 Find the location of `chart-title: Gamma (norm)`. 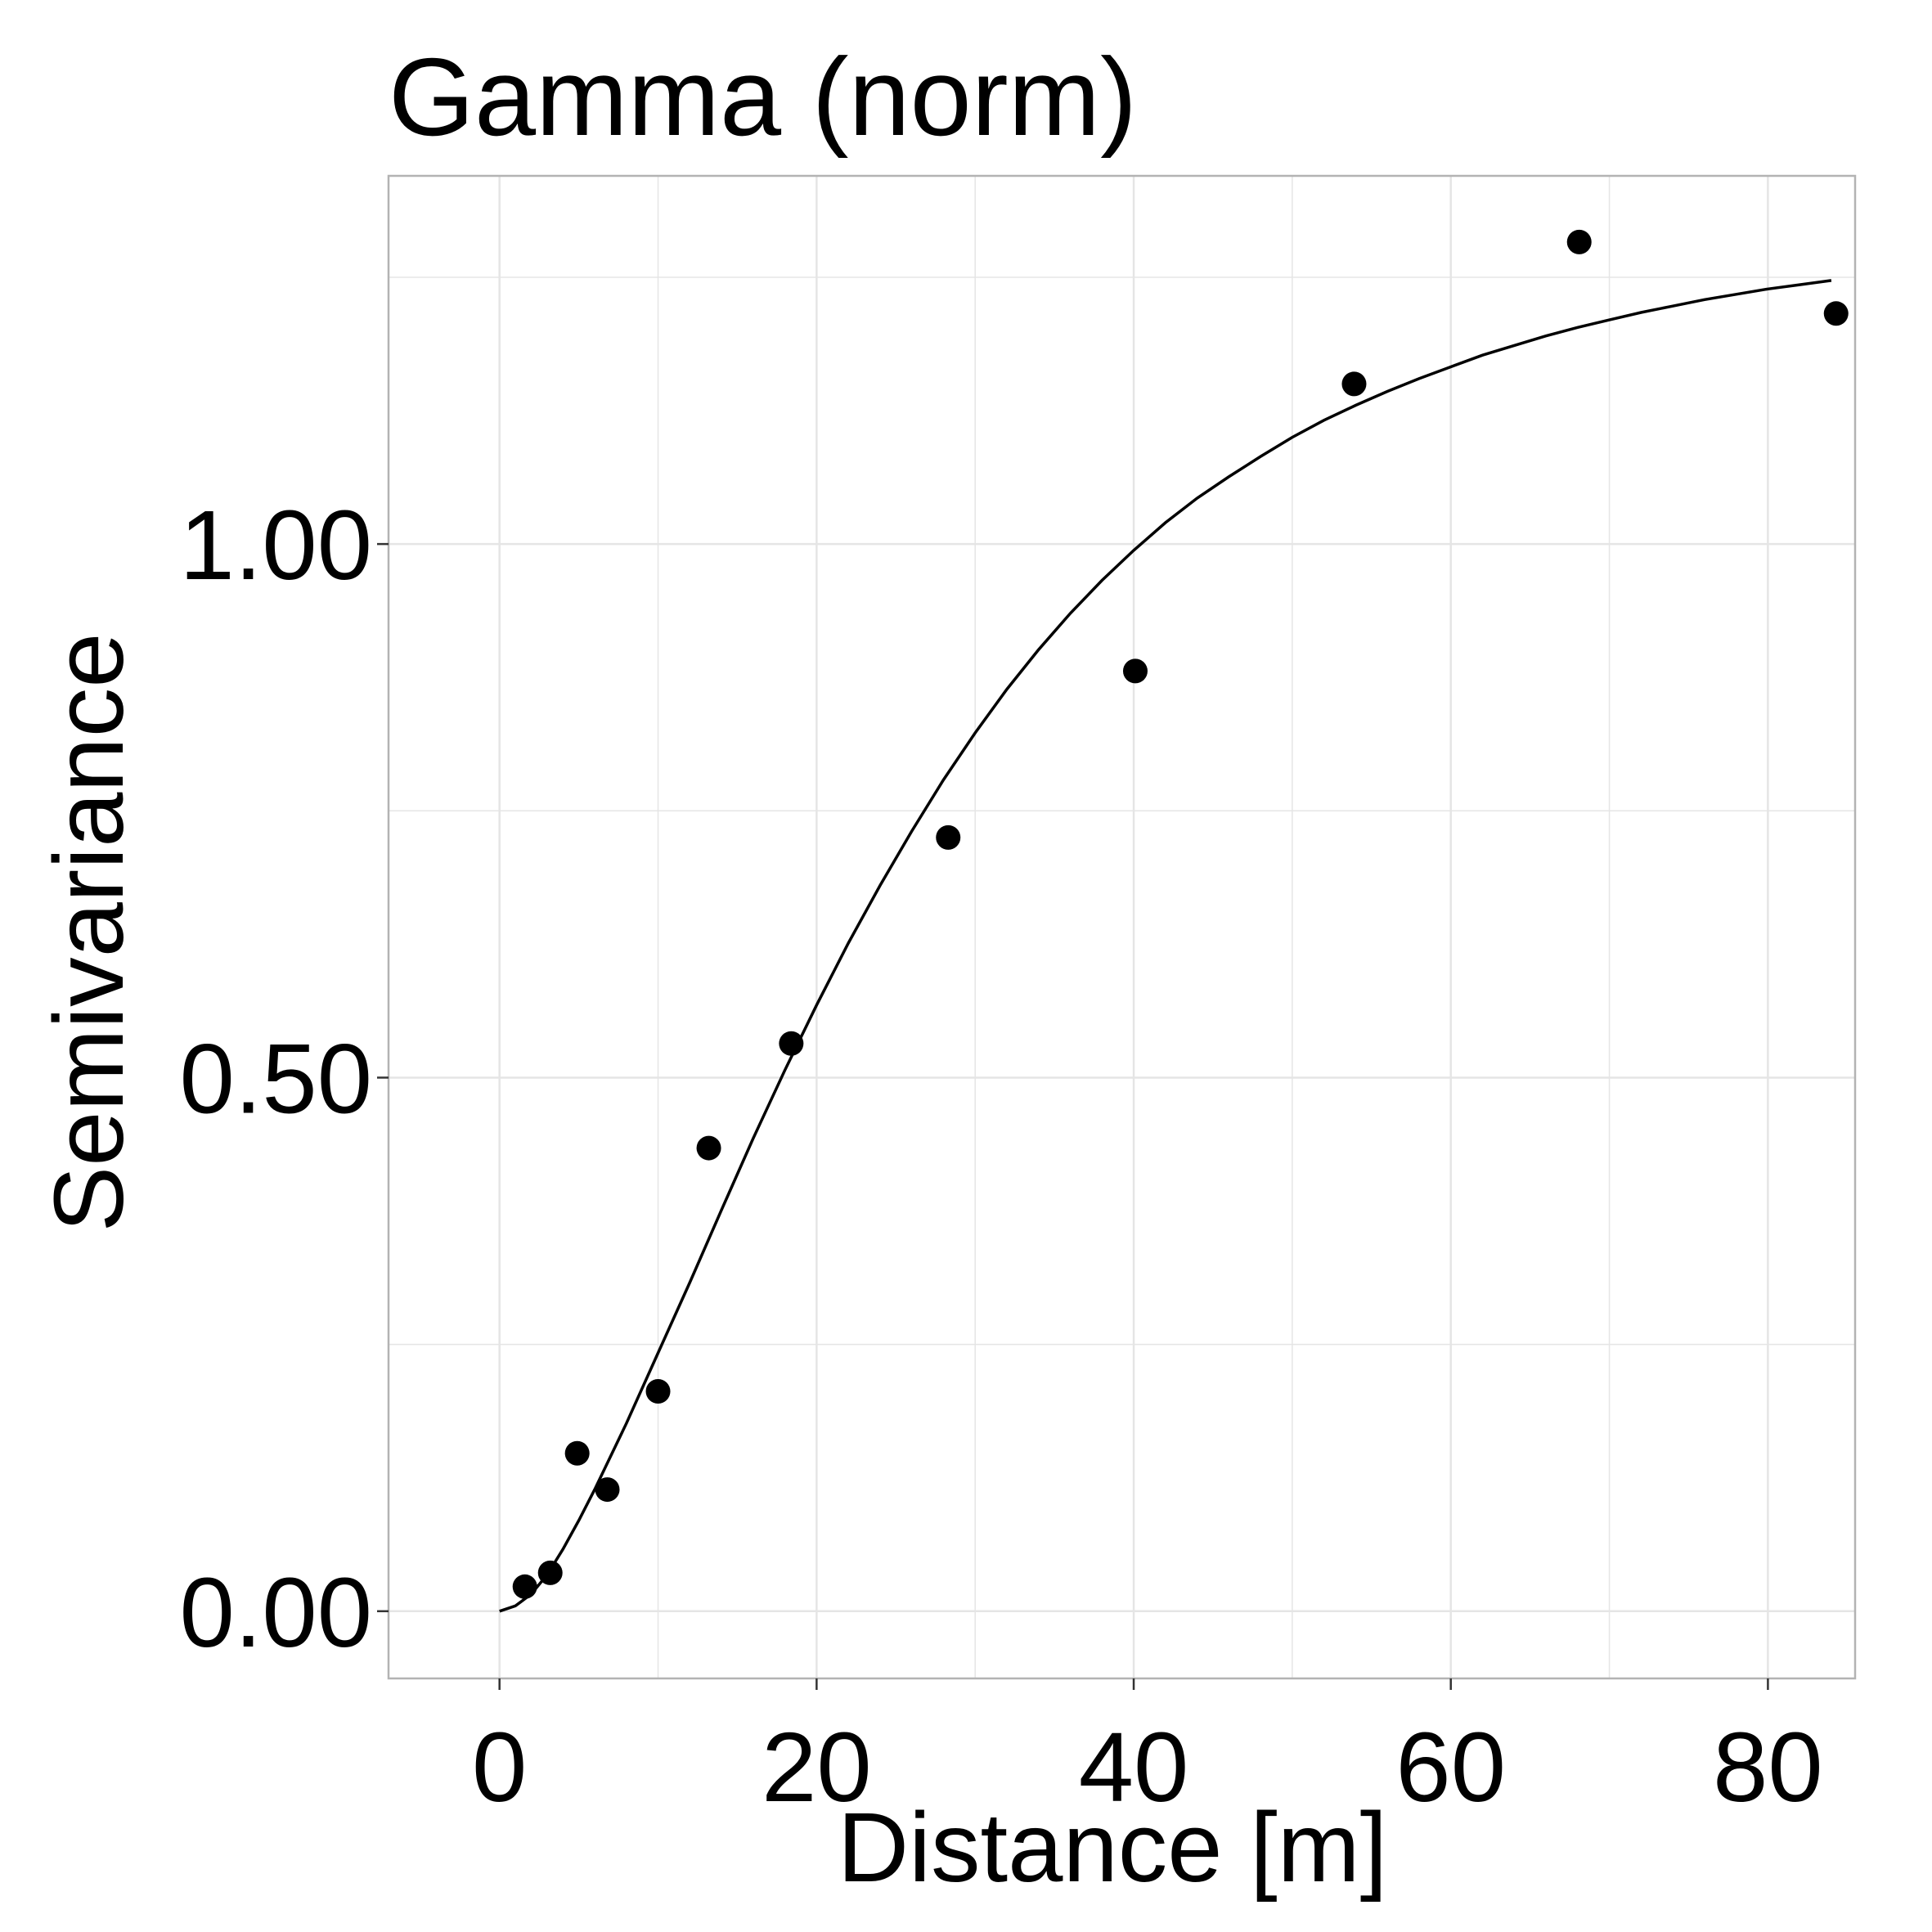

chart-title: Gamma (norm) is located at coordinates (763, 97).